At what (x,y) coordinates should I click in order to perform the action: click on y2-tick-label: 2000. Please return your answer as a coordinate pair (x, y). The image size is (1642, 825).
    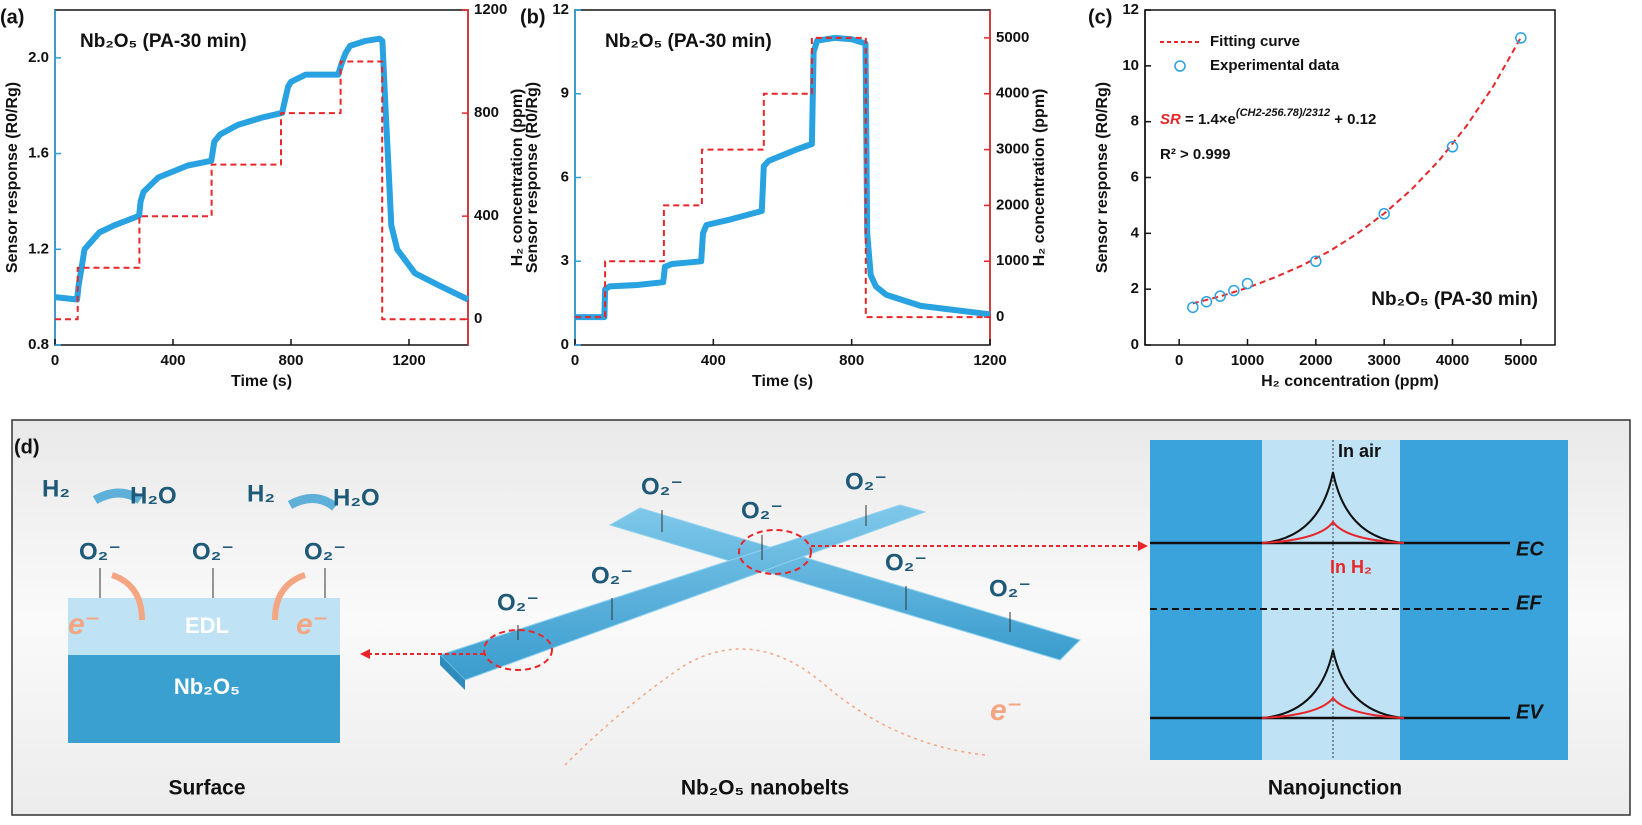
    Looking at the image, I should click on (1012, 204).